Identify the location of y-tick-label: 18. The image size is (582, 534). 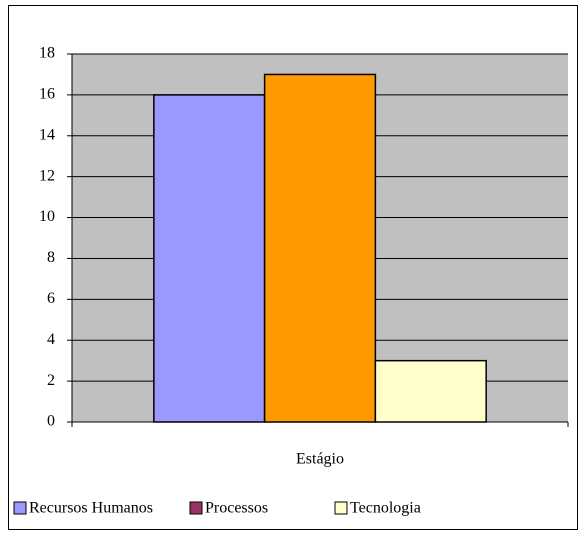
(47, 53).